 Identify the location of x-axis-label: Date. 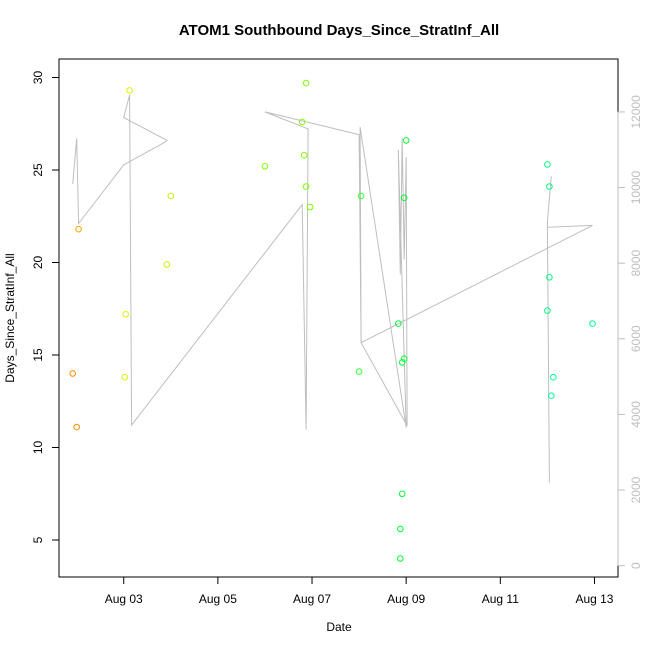
(339, 627).